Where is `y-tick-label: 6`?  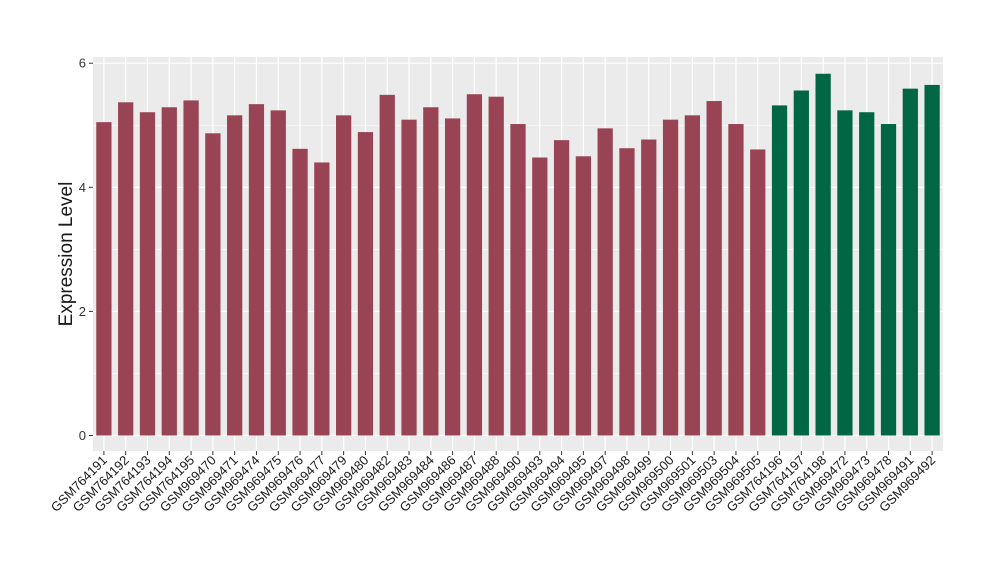
y-tick-label: 6 is located at coordinates (82, 63).